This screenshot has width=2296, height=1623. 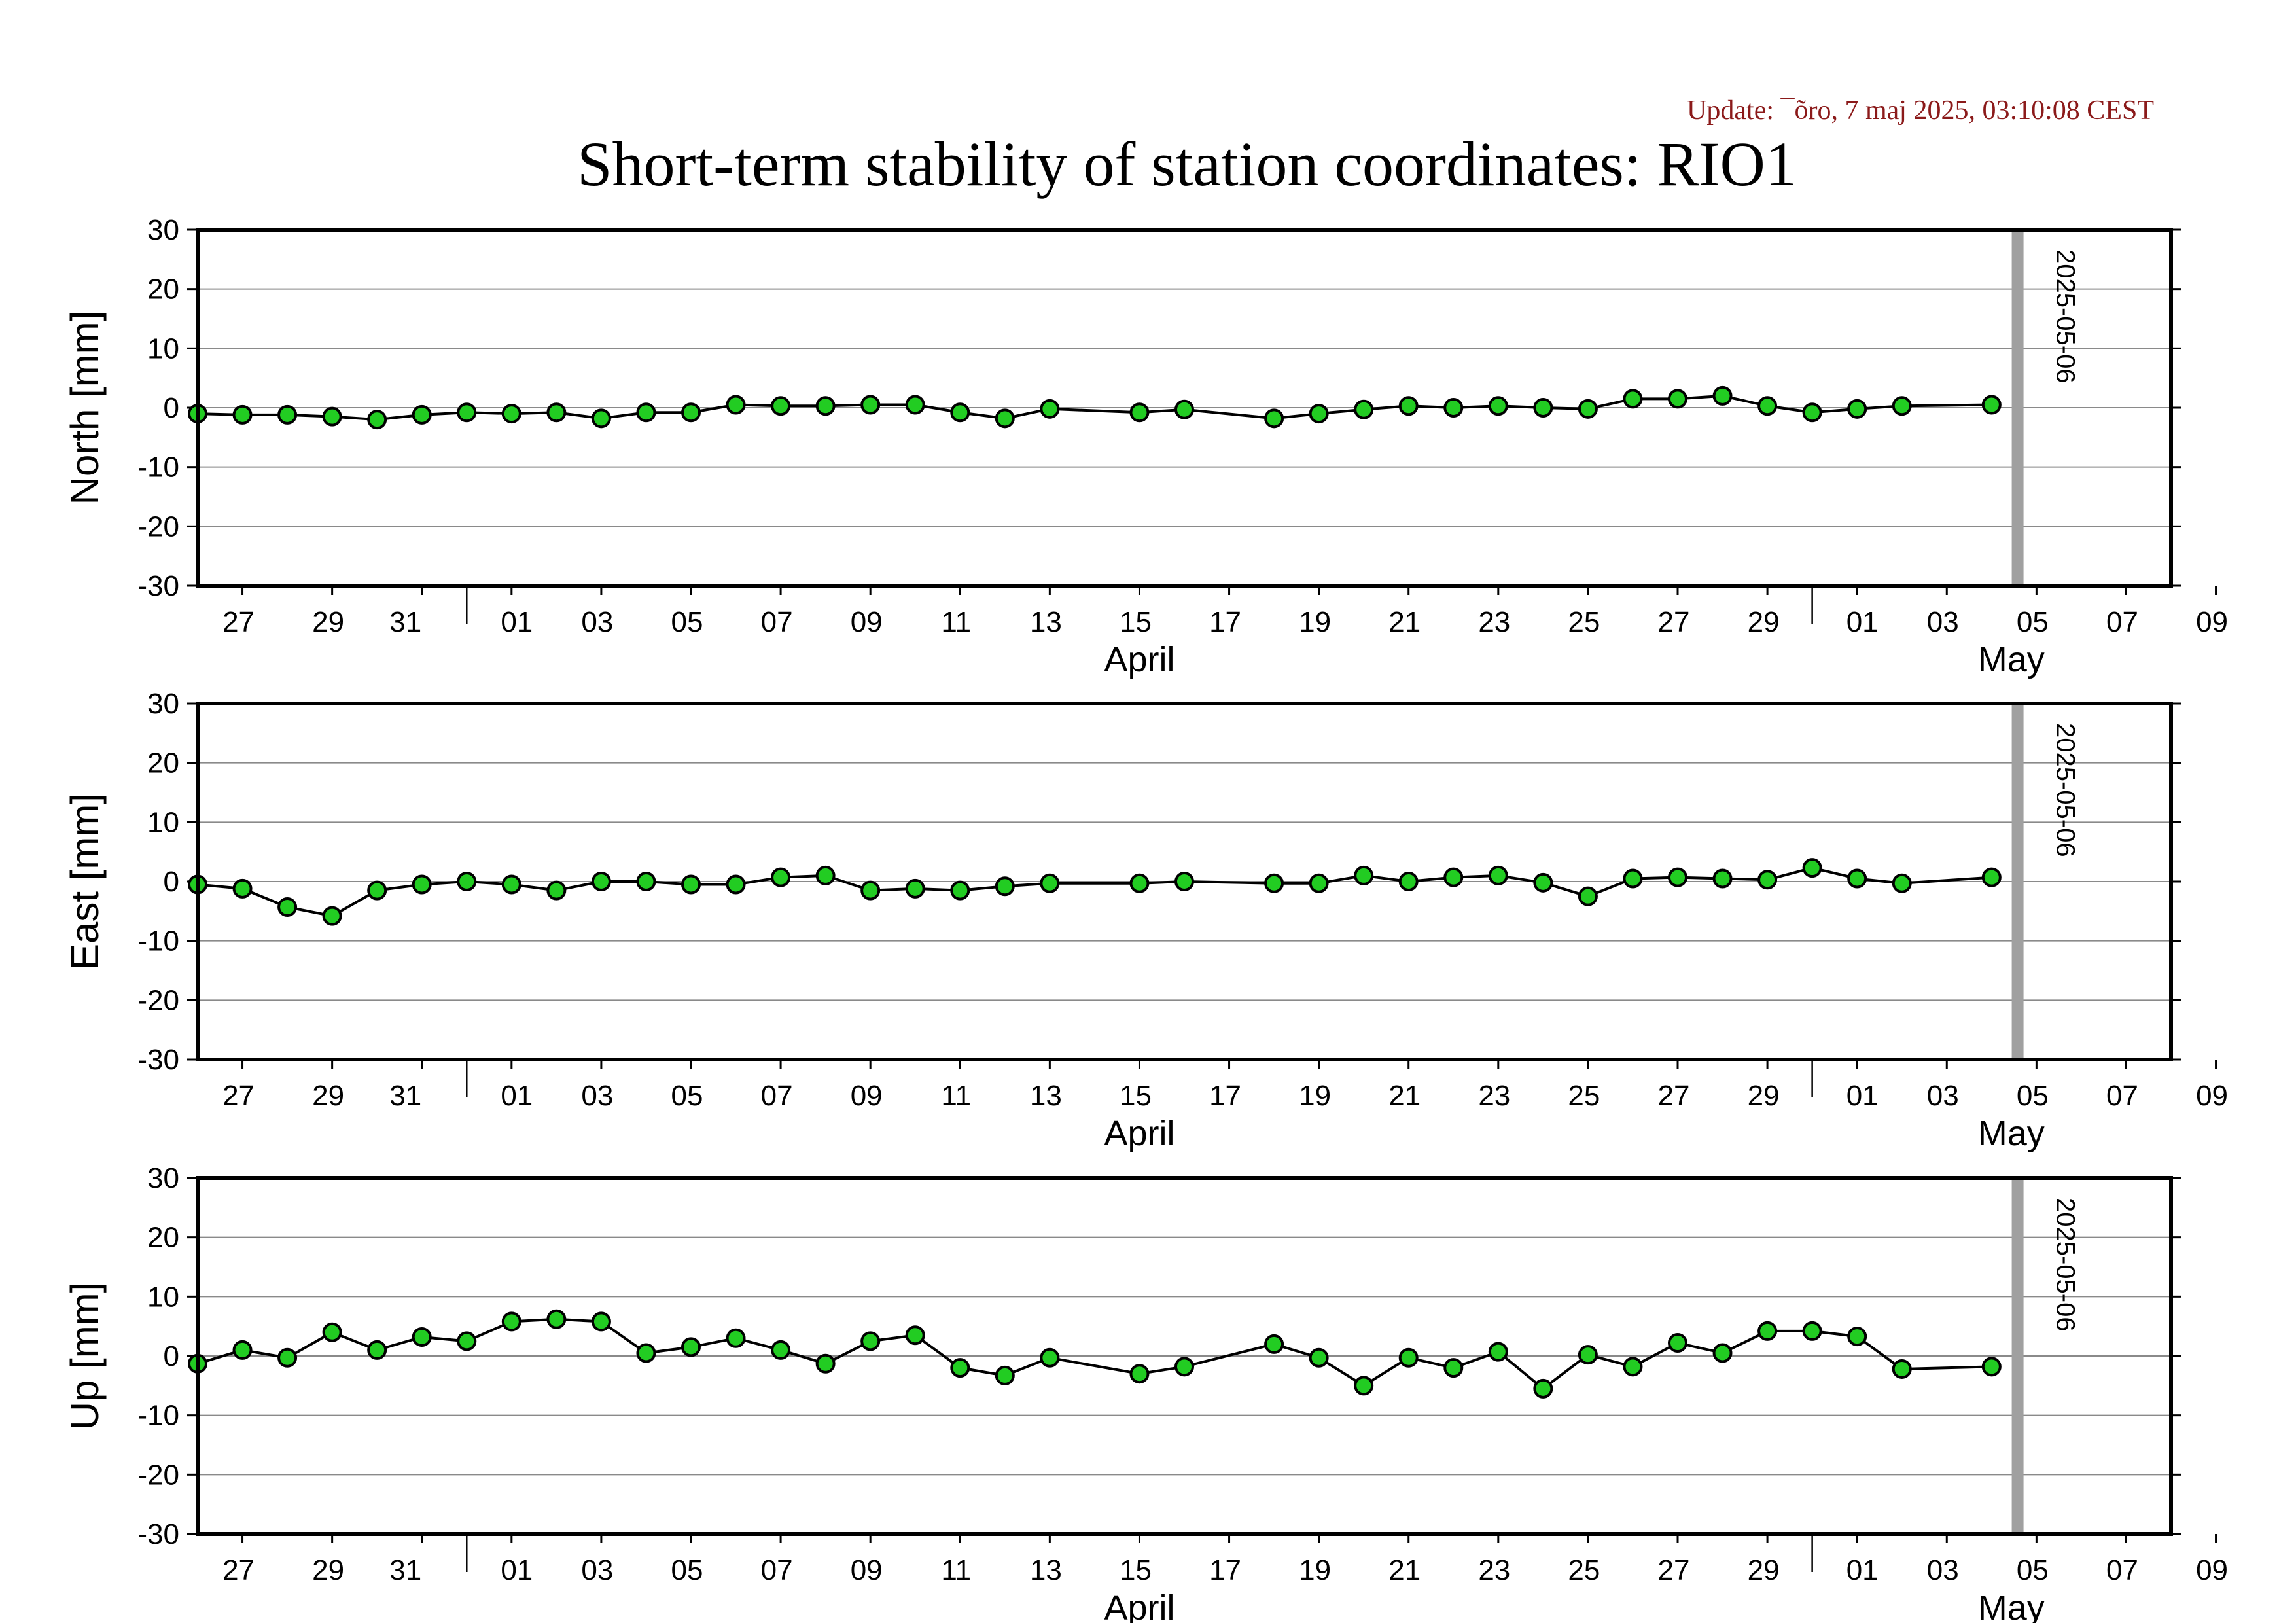 I want to click on month-label-april: April, so click(x=1139, y=659).